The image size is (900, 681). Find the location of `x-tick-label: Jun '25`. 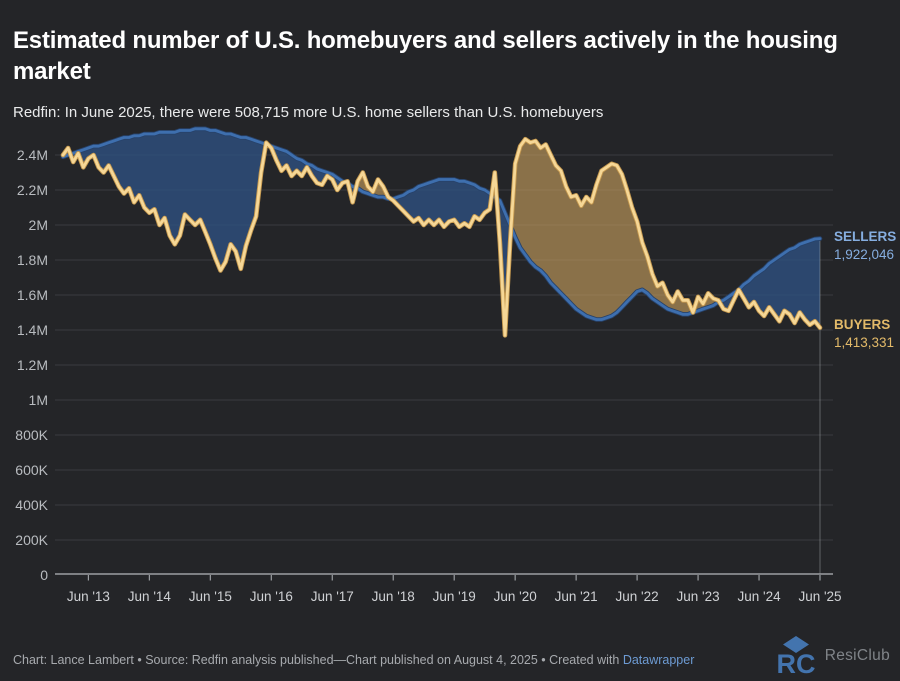

x-tick-label: Jun '25 is located at coordinates (819, 596).